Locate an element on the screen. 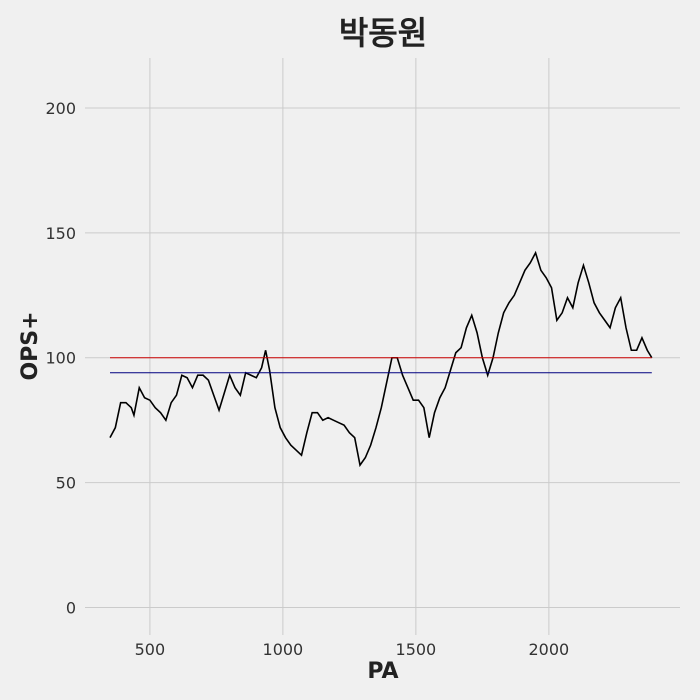 Image resolution: width=700 pixels, height=700 pixels. x-tick-label: 1000 is located at coordinates (283, 649).